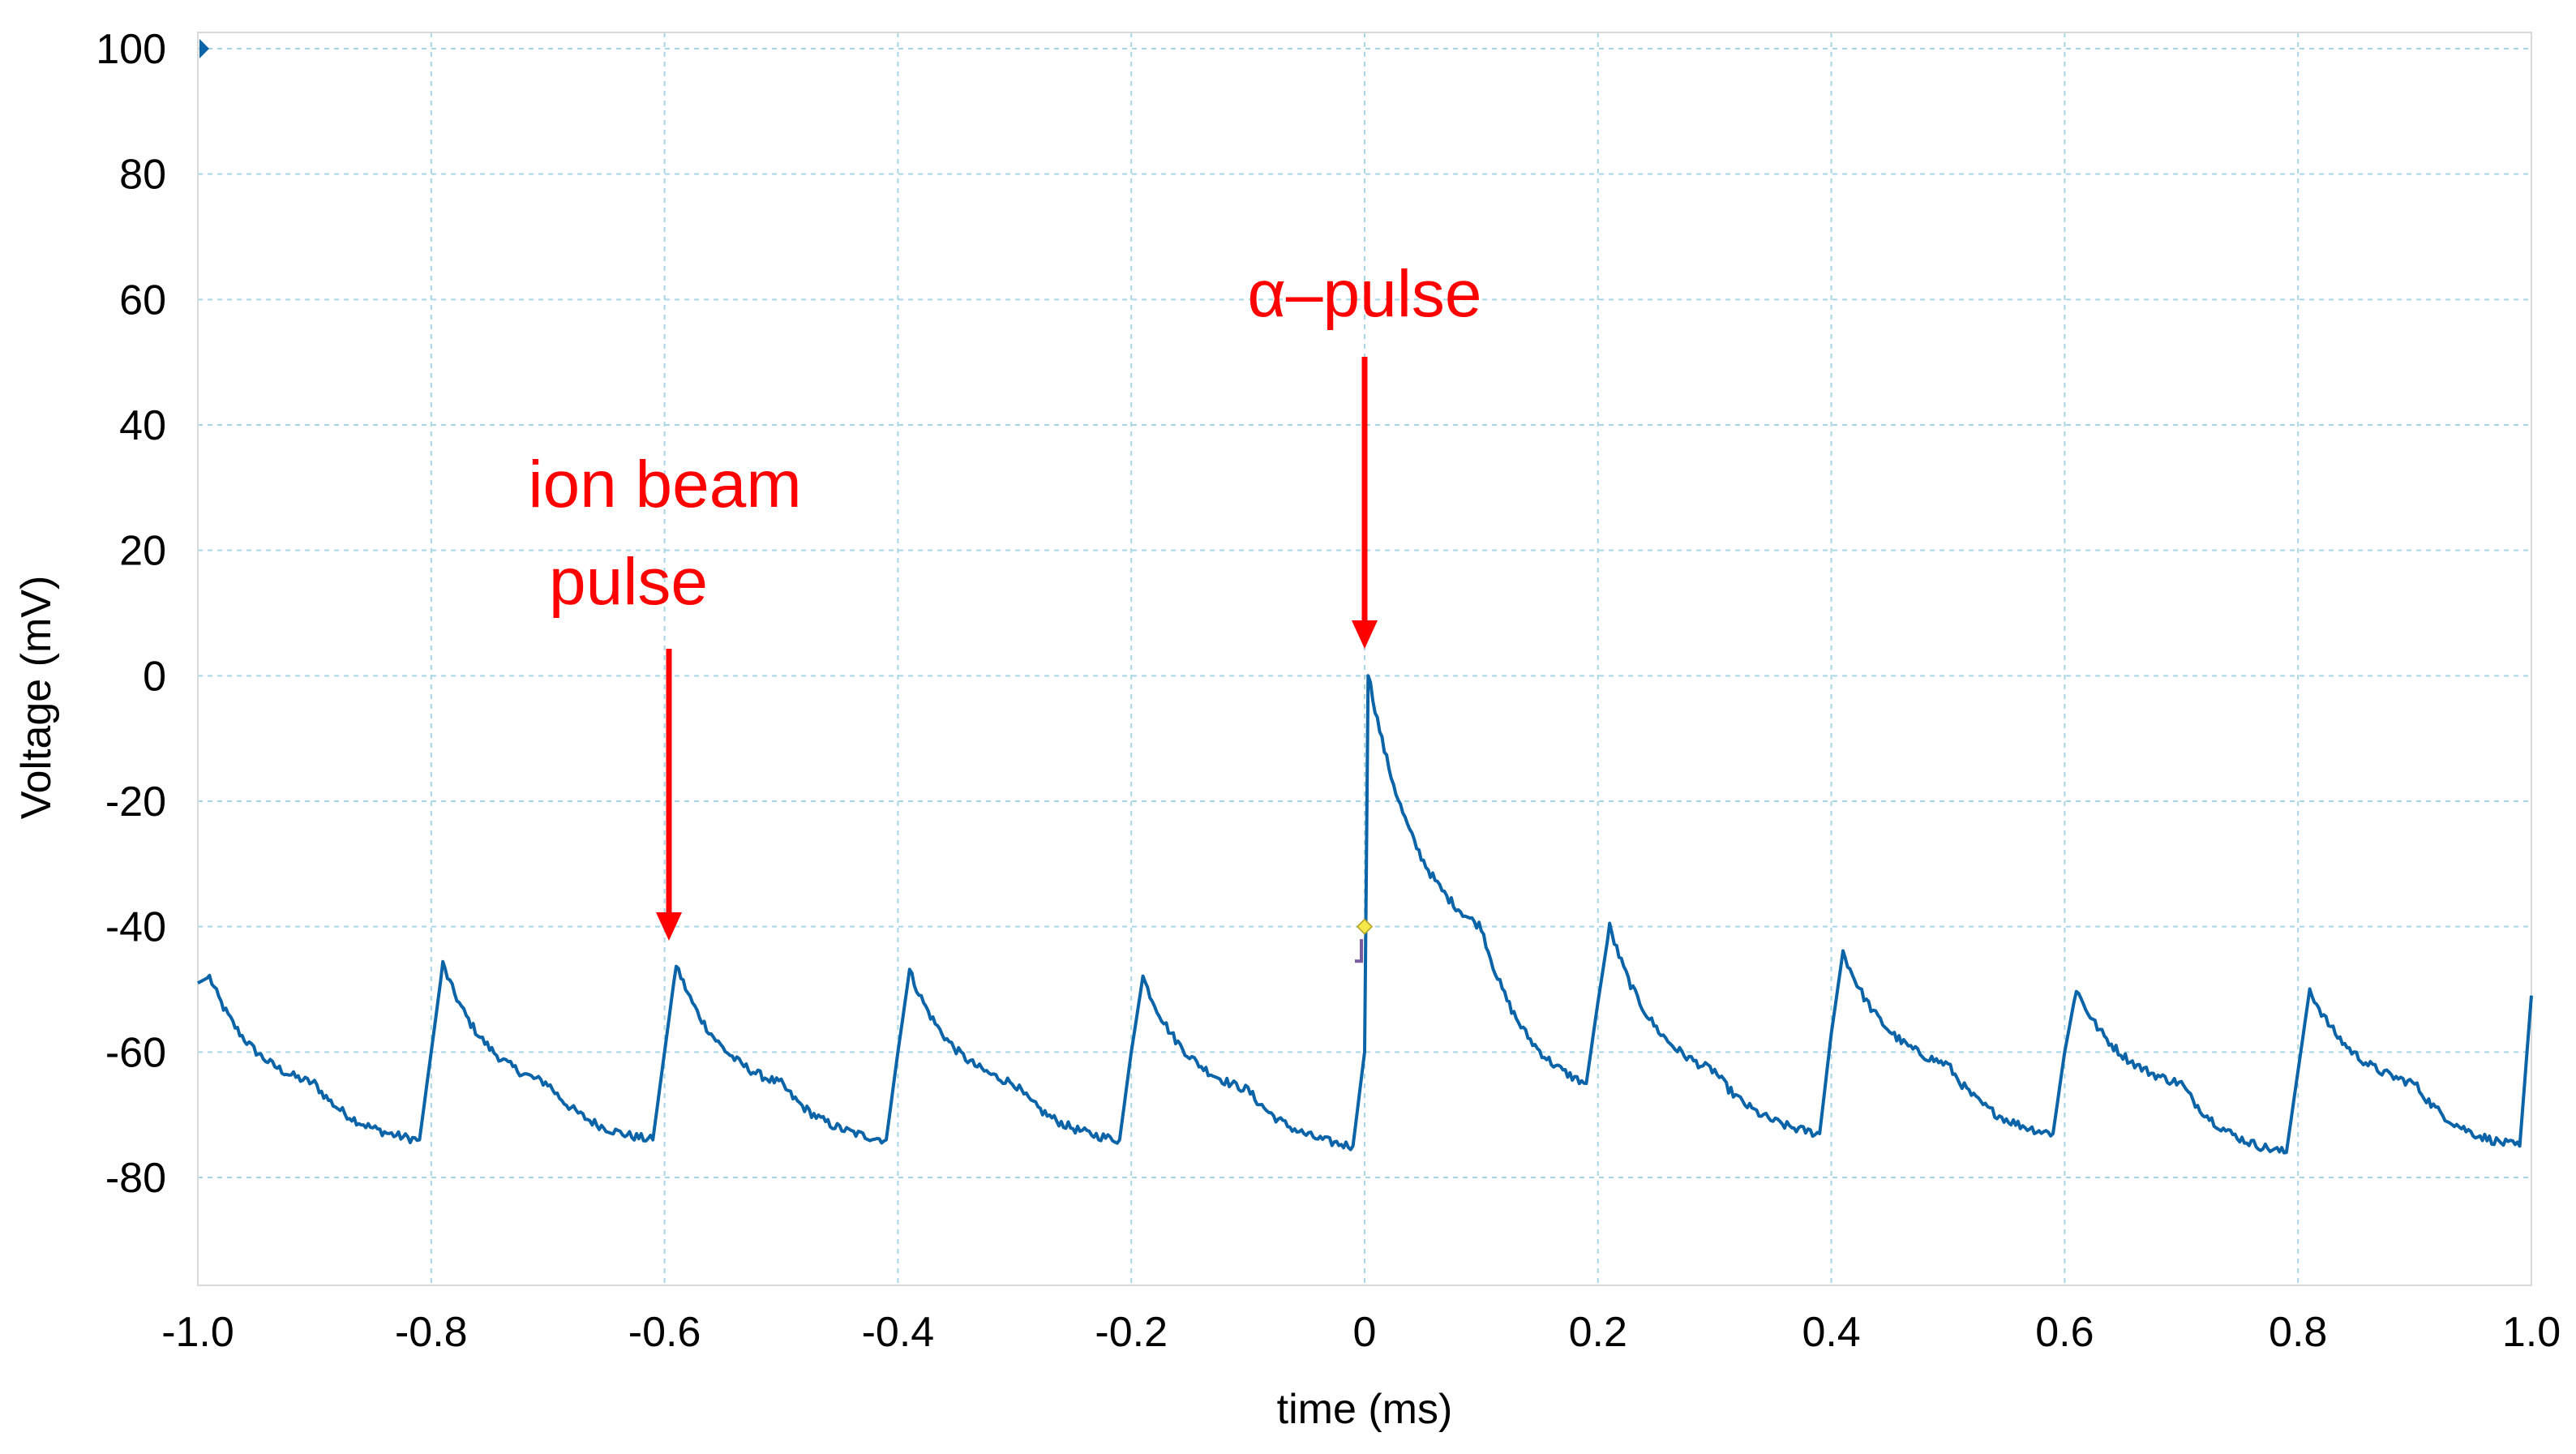 The height and width of the screenshot is (1454, 2576). What do you see at coordinates (1365, 926) in the screenshot?
I see `cursor-marker-icon` at bounding box center [1365, 926].